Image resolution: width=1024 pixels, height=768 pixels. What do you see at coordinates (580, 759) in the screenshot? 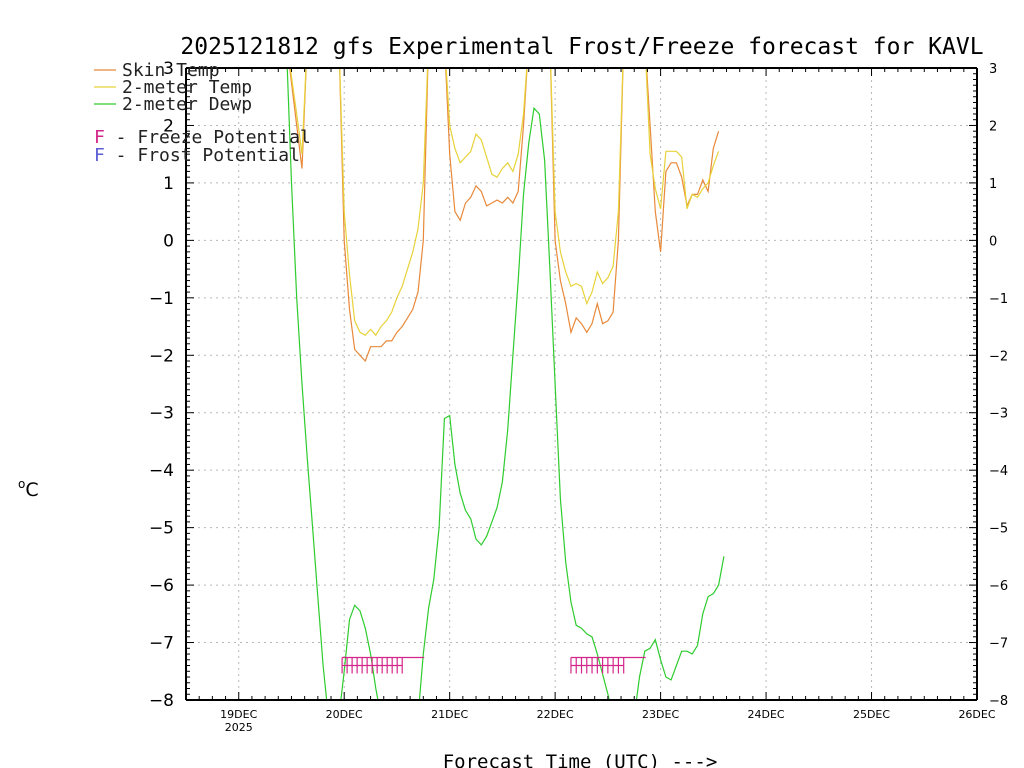
I see `x-axis-label: Forecast Time (UTC) --->` at bounding box center [580, 759].